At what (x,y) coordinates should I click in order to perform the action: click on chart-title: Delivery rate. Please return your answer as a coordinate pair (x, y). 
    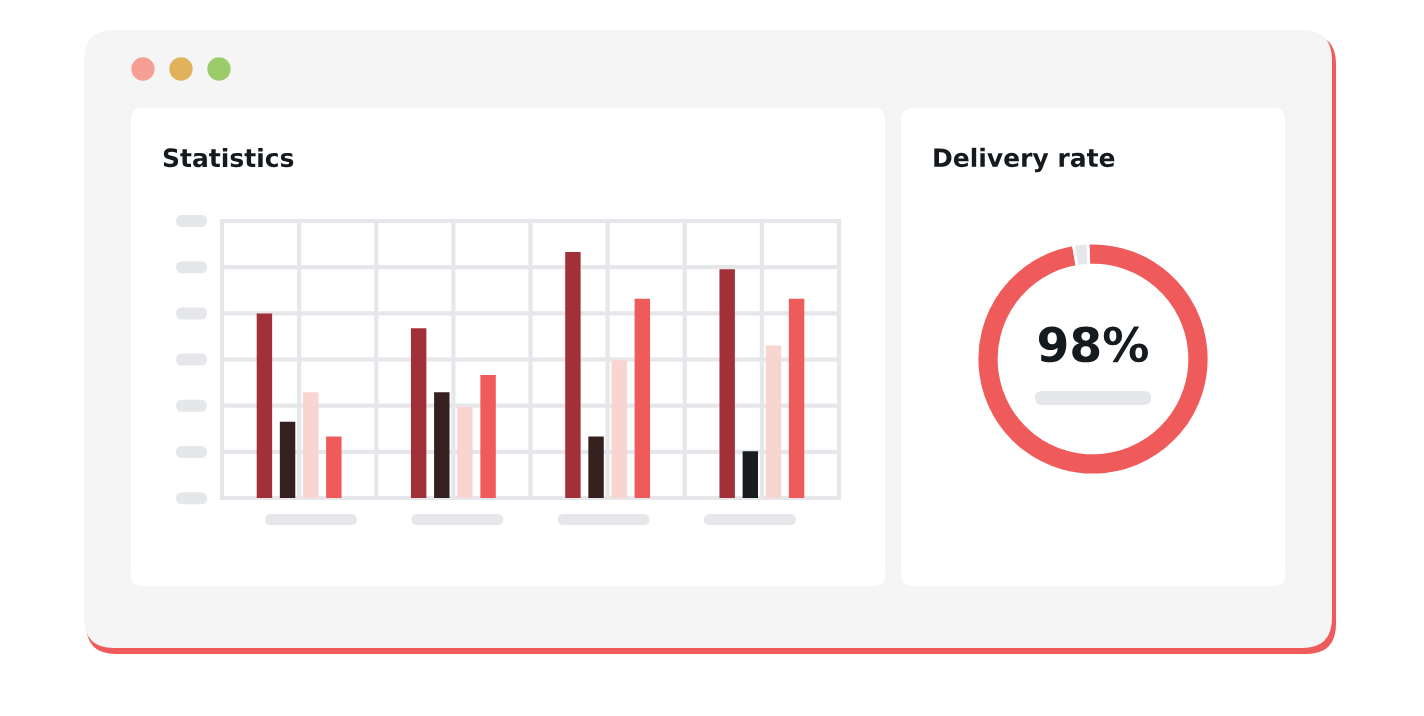
    Looking at the image, I should click on (1024, 160).